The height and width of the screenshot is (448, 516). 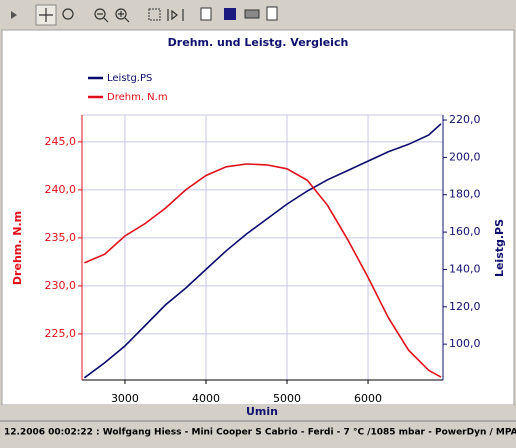 What do you see at coordinates (272, 13) in the screenshot?
I see `preview-icon` at bounding box center [272, 13].